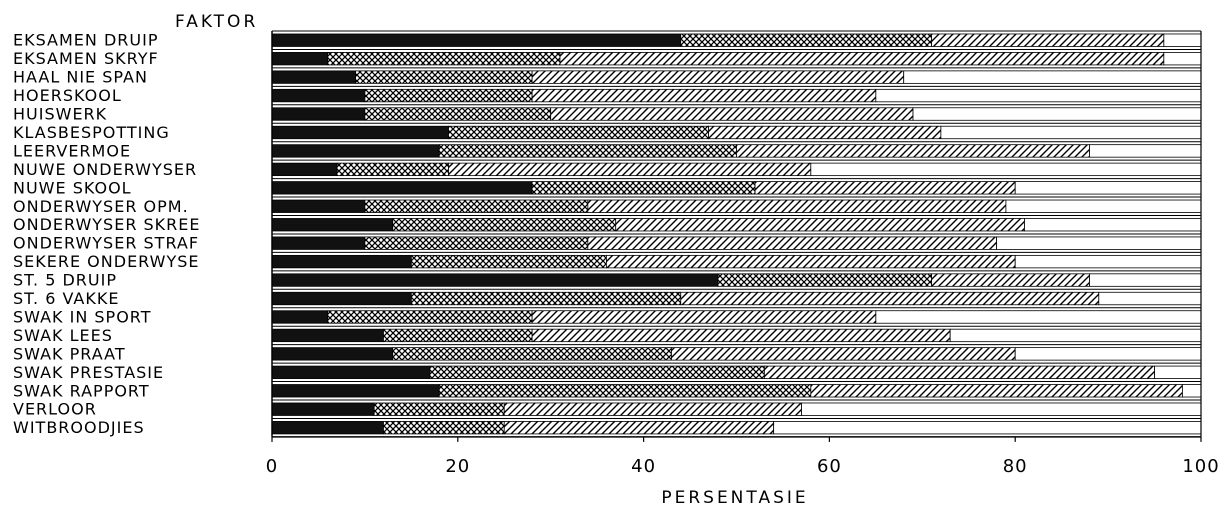 The width and height of the screenshot is (1222, 514). I want to click on category-label: NUWE ONDERWYSER, so click(105, 169).